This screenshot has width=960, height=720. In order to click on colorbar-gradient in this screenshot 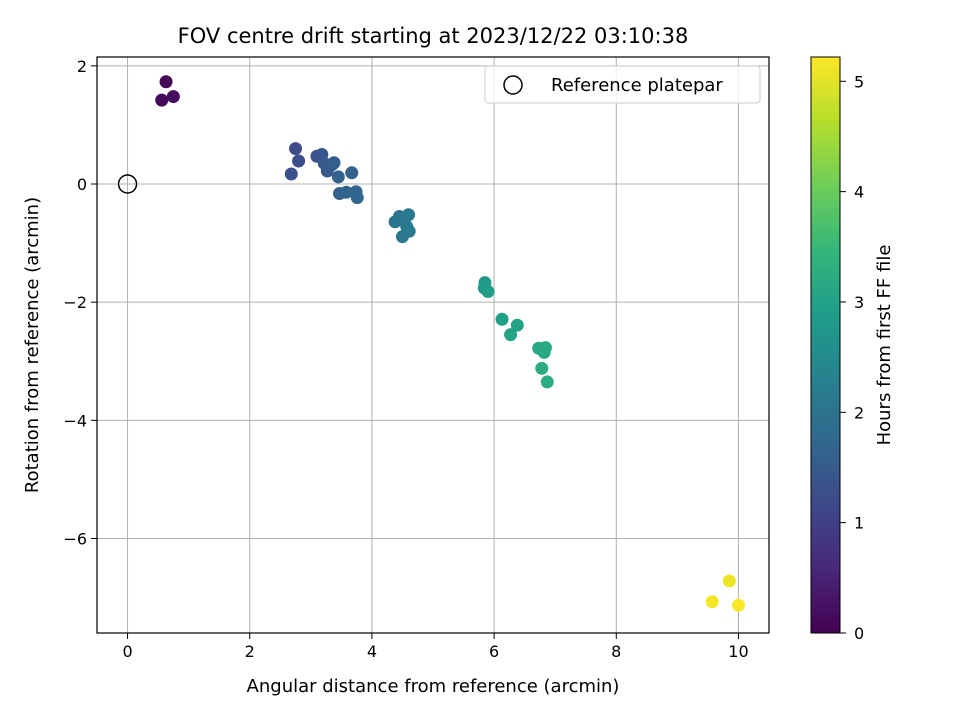, I will do `click(825, 345)`.